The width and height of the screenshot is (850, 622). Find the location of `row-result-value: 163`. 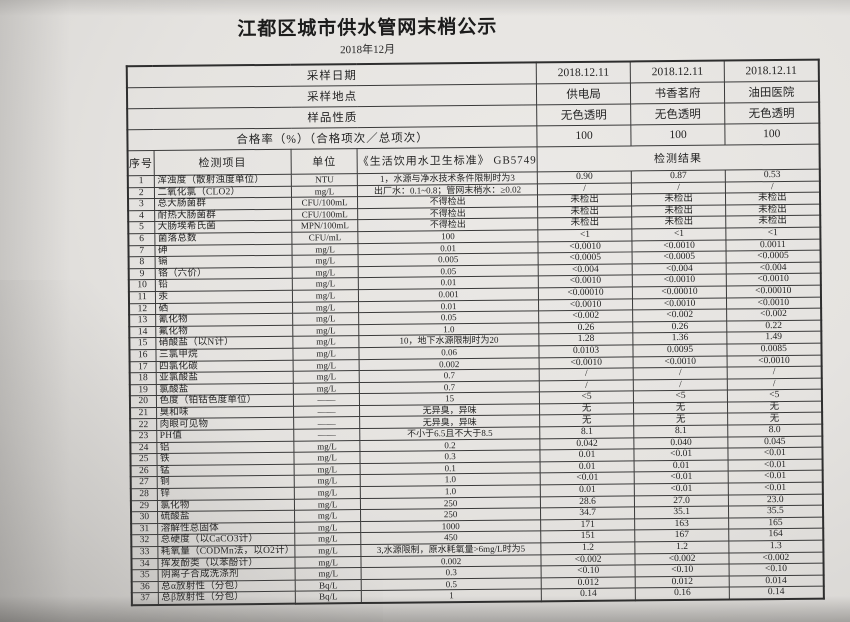

row-result-value: 163 is located at coordinates (681, 524).